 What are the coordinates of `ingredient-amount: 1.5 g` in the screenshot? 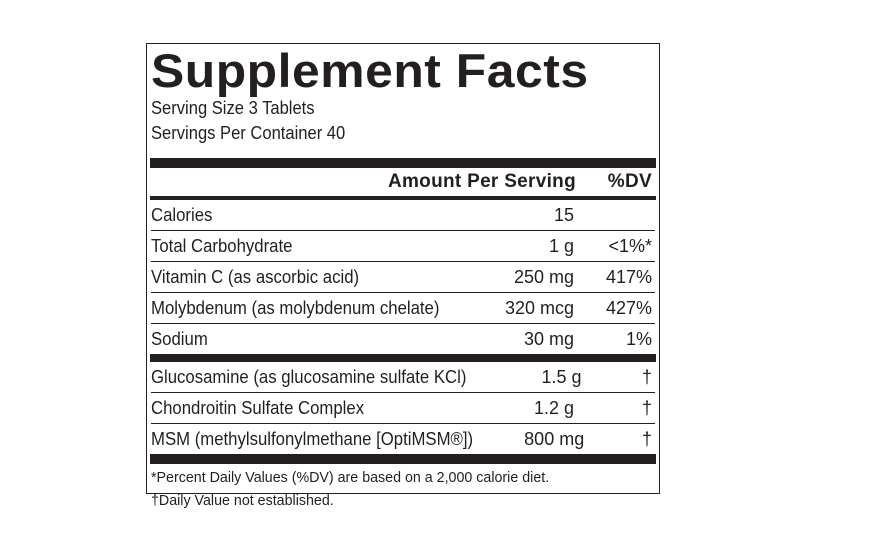 It's located at (561, 376).